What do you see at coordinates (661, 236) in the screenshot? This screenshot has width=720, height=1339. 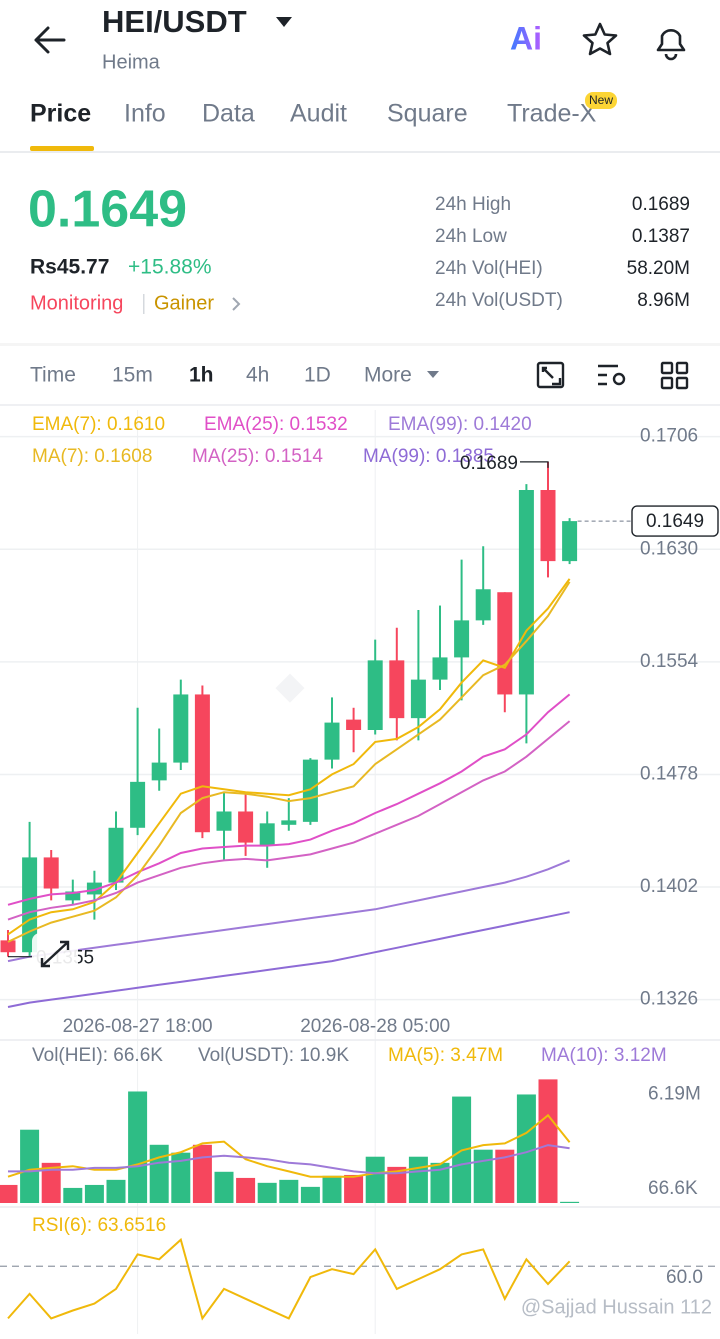 I see `stat-value: 0.1387` at bounding box center [661, 236].